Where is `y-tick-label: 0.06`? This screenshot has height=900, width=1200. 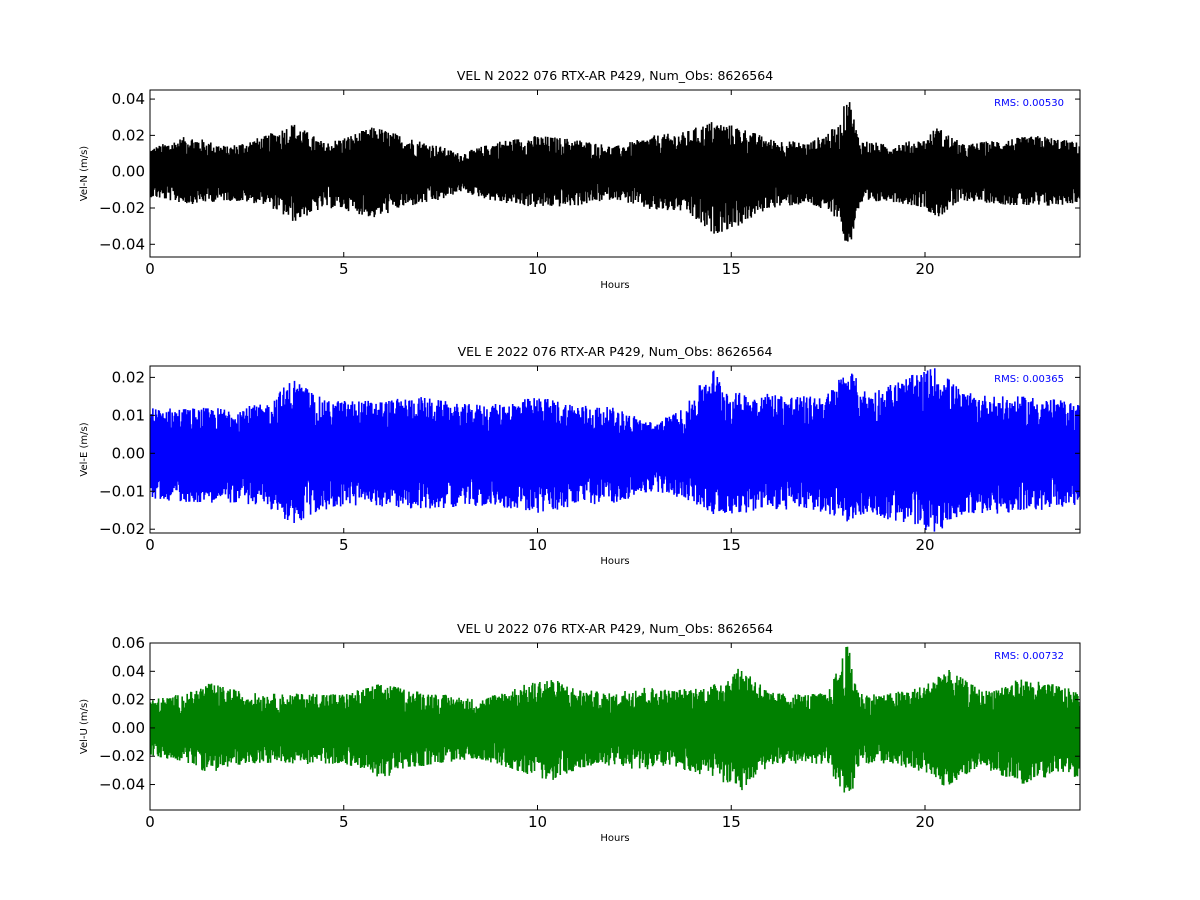
y-tick-label: 0.06 is located at coordinates (128, 643).